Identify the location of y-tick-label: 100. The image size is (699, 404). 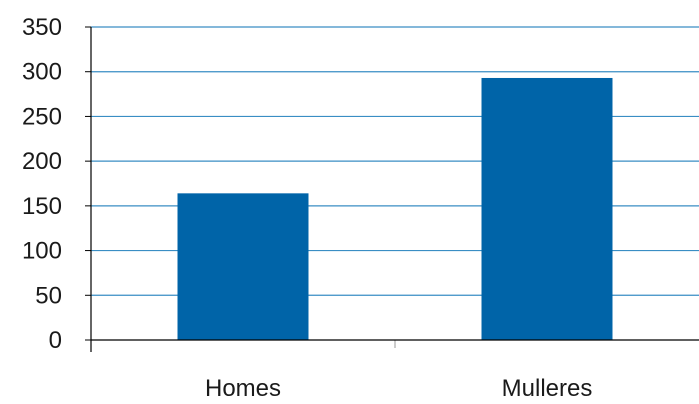
(42, 251).